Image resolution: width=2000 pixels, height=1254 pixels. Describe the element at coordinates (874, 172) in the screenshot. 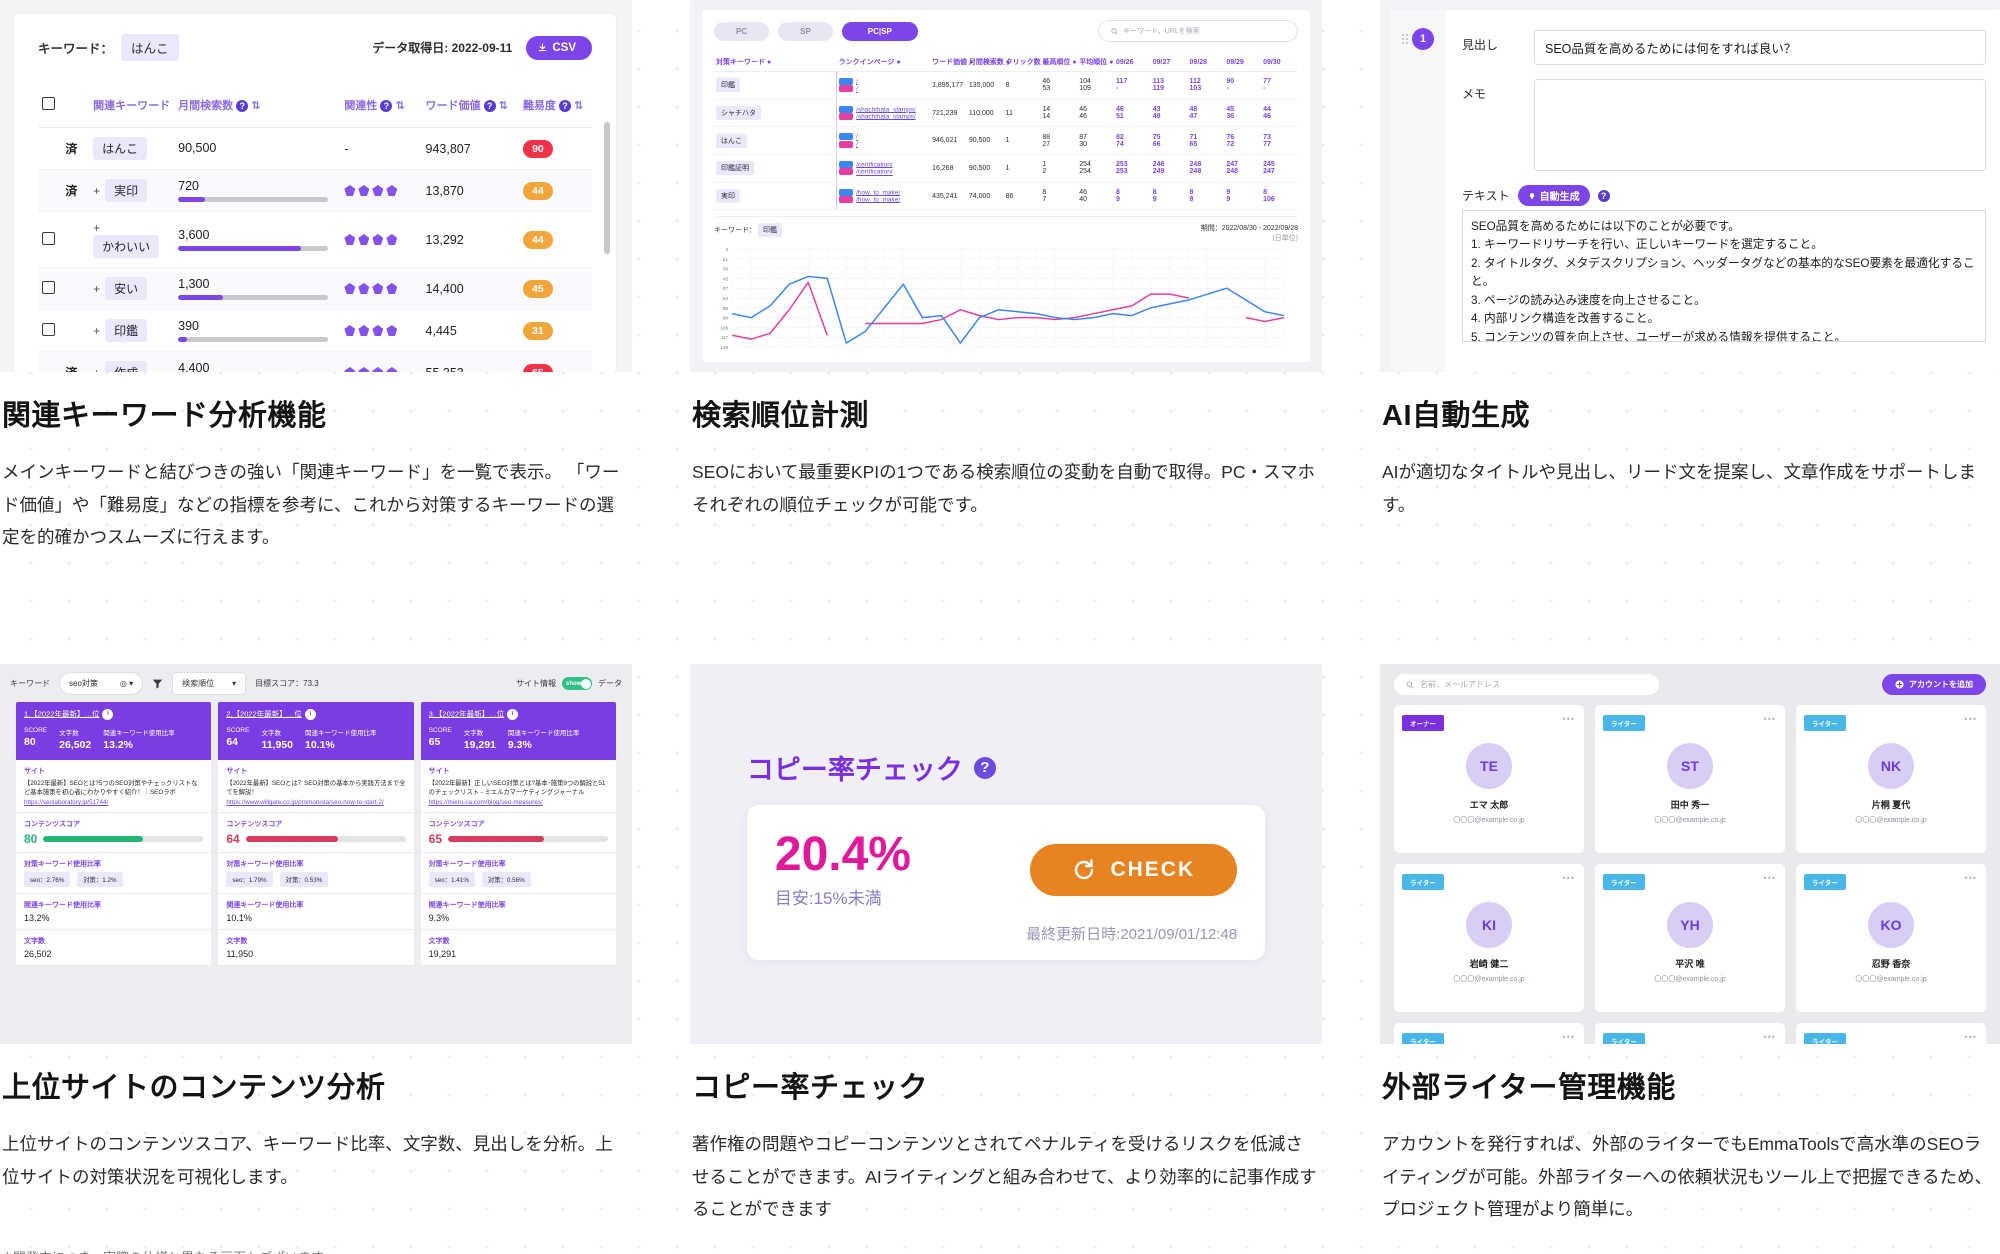

I see `landing-link-sp: /certification/` at that location.